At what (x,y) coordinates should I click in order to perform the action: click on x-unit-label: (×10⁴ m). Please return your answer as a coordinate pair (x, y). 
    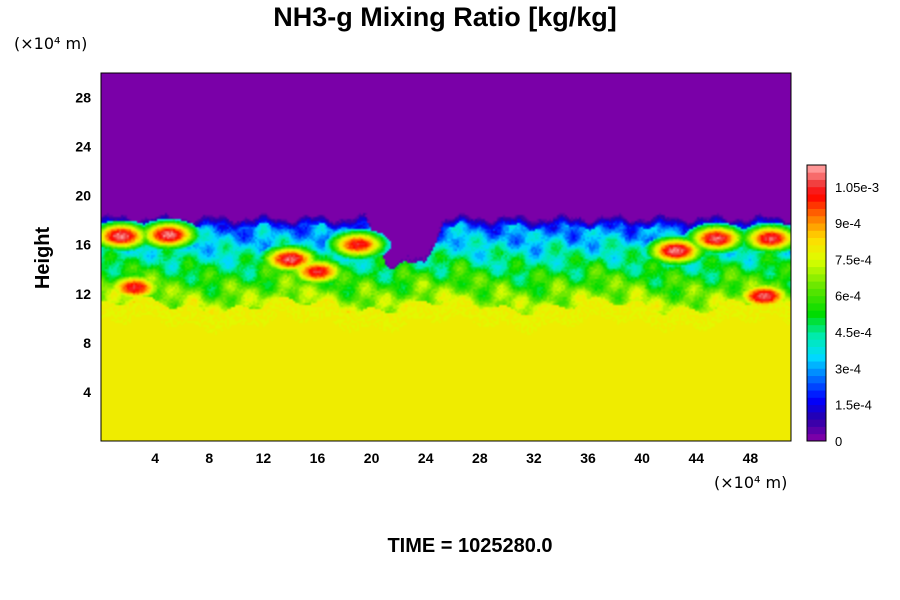
    Looking at the image, I should click on (750, 482).